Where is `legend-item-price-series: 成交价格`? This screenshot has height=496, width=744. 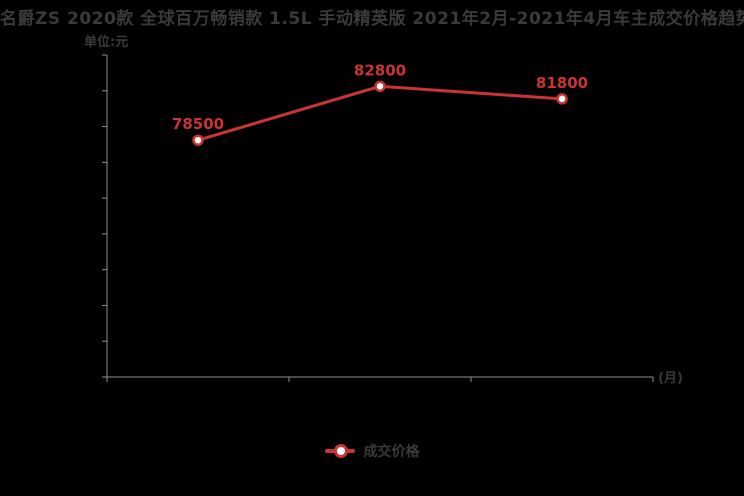 legend-item-price-series: 成交价格 is located at coordinates (372, 451).